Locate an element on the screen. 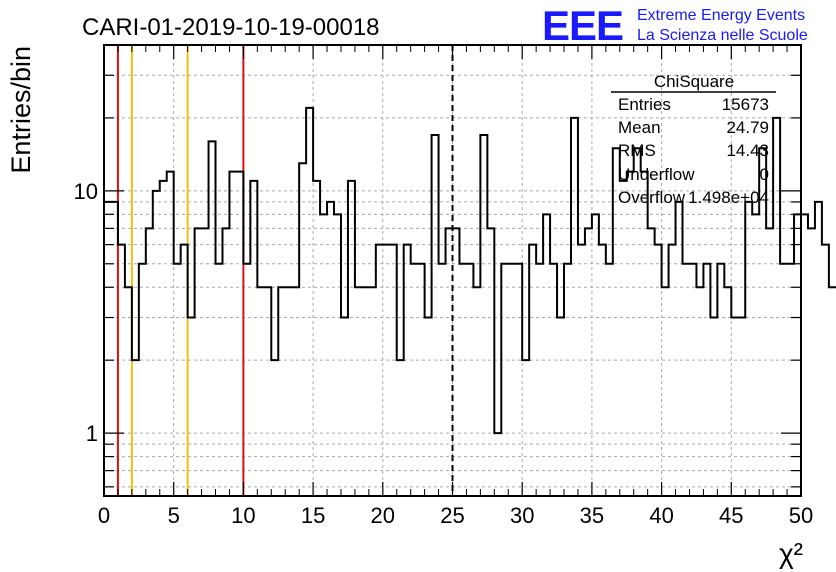 The image size is (836, 572). x-tick-label: 40 is located at coordinates (661, 515).